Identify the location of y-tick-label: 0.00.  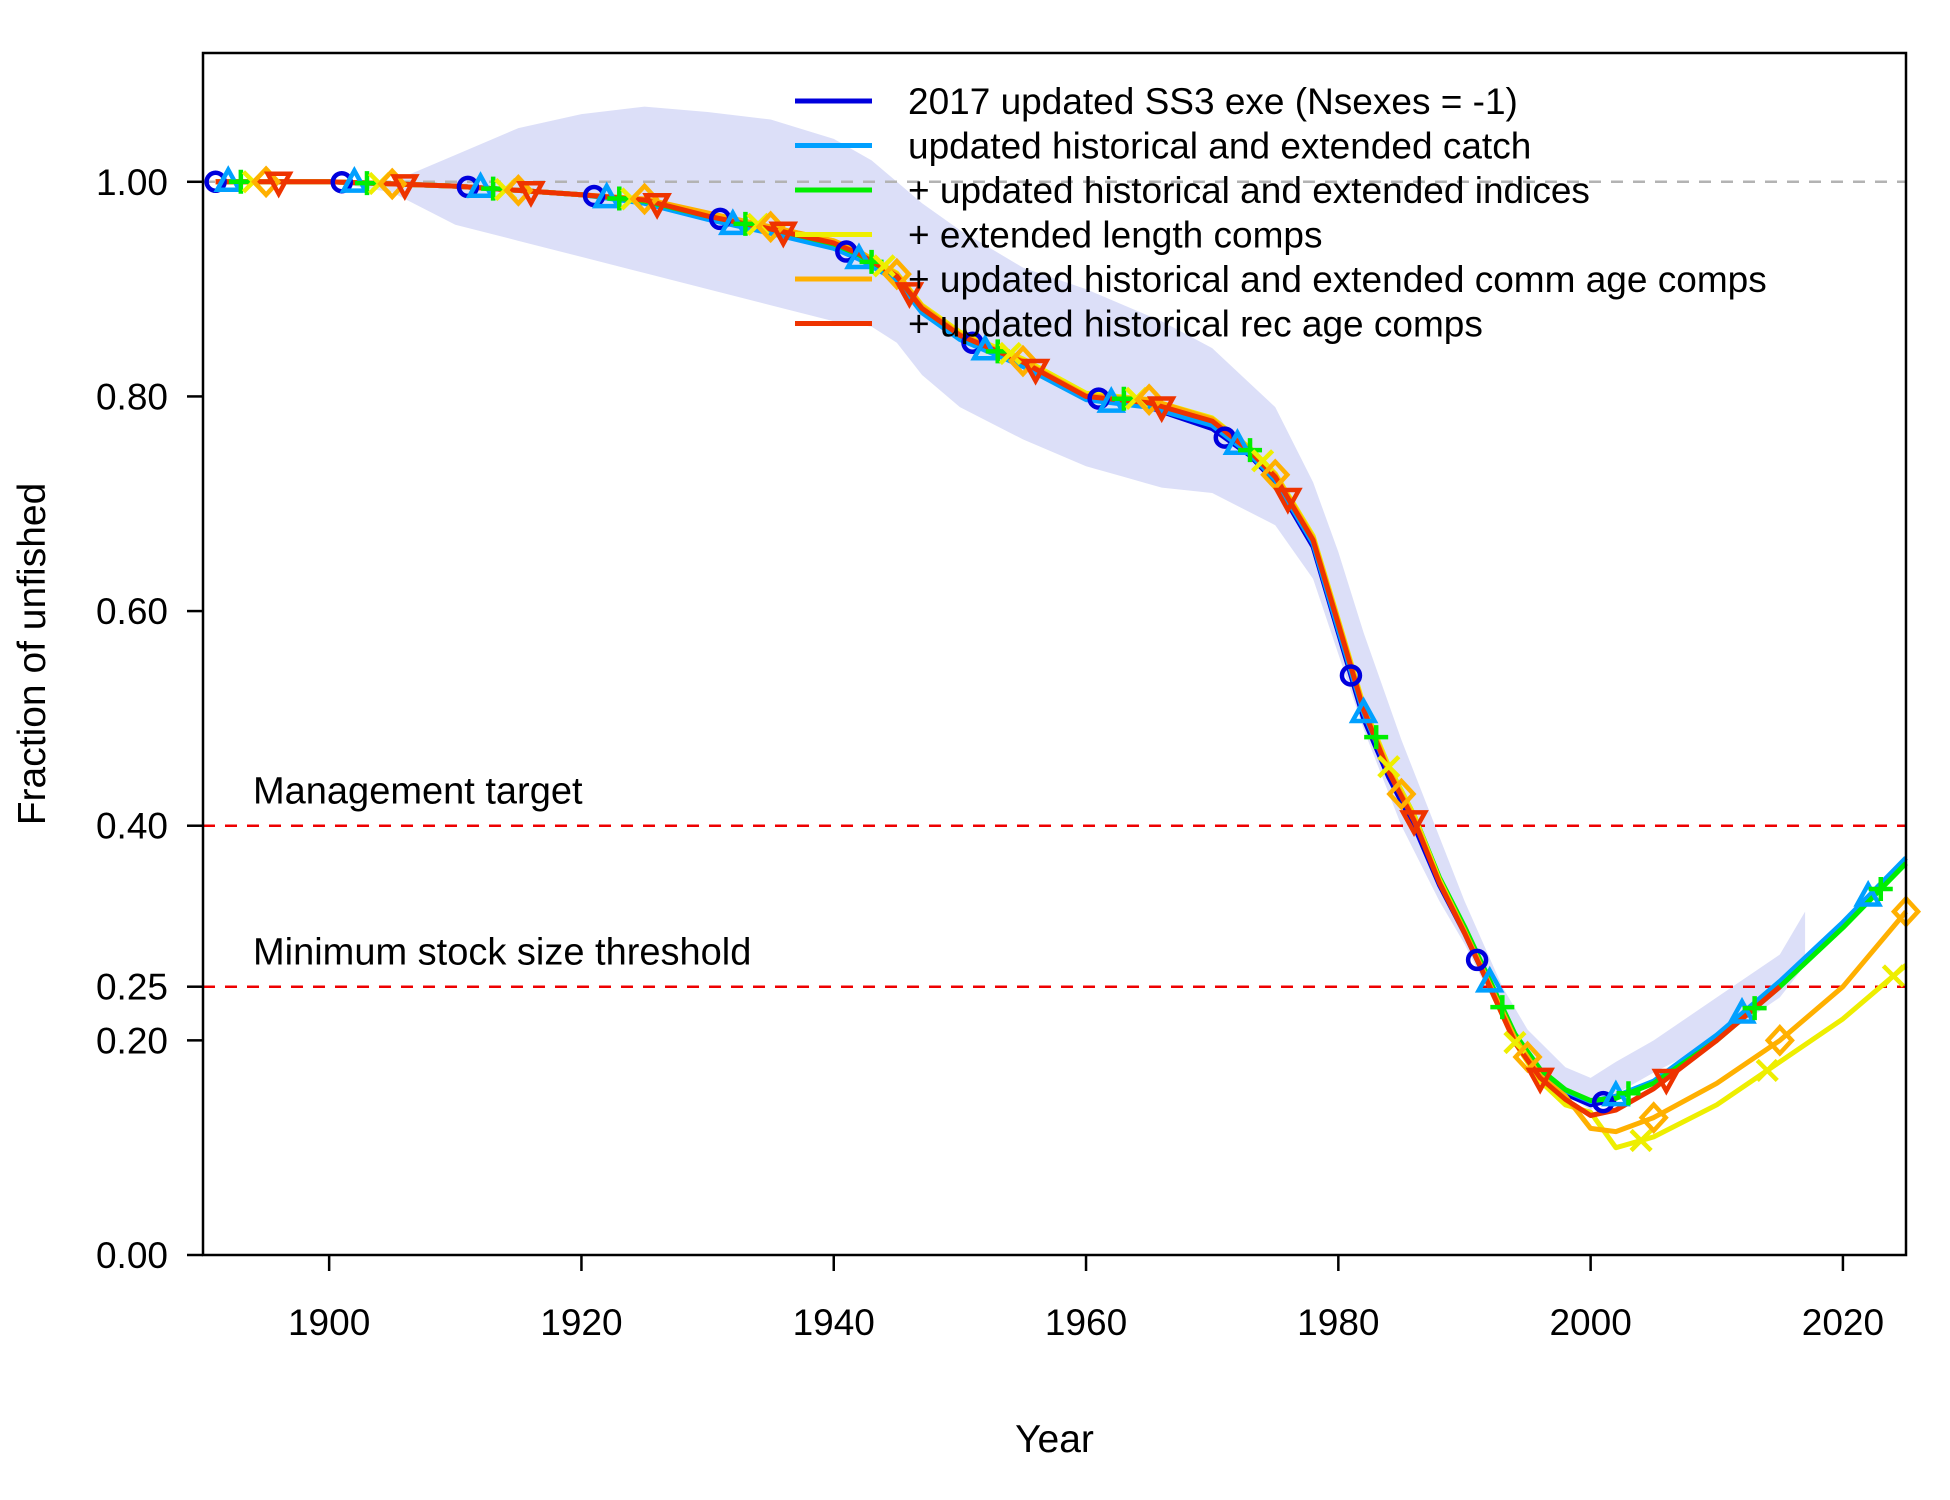
(132, 1255).